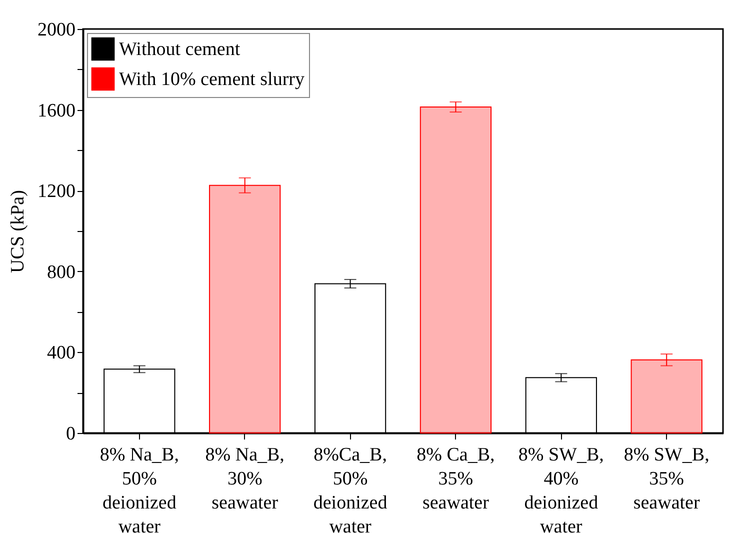  I want to click on x-tick-label: 8% SW_B, 35% seawater, so click(667, 479).